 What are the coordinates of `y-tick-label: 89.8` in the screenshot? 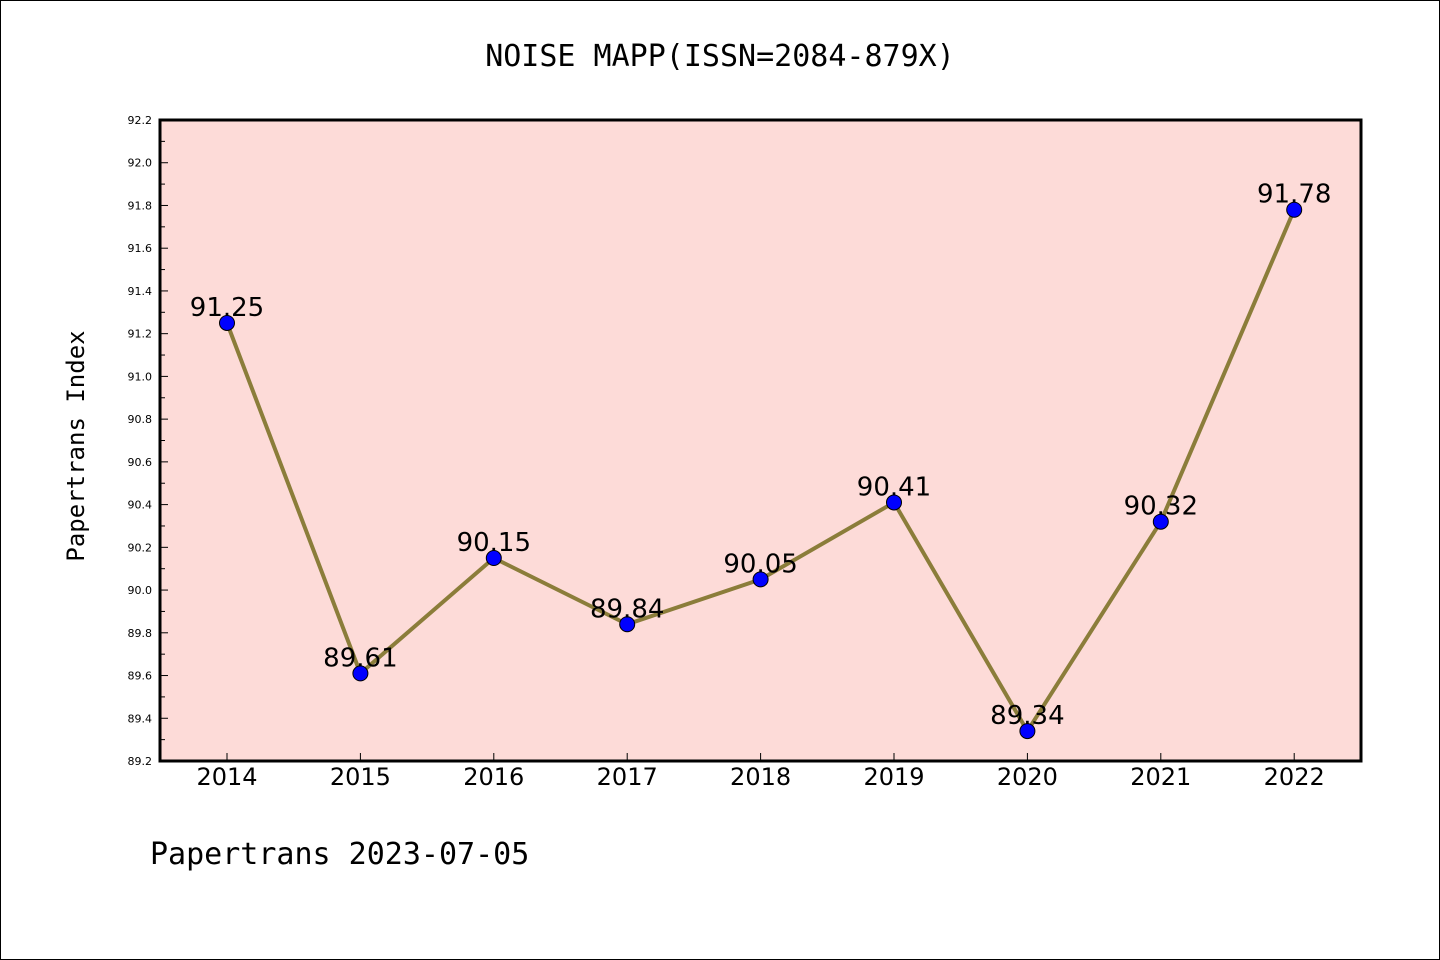 It's located at (140, 633).